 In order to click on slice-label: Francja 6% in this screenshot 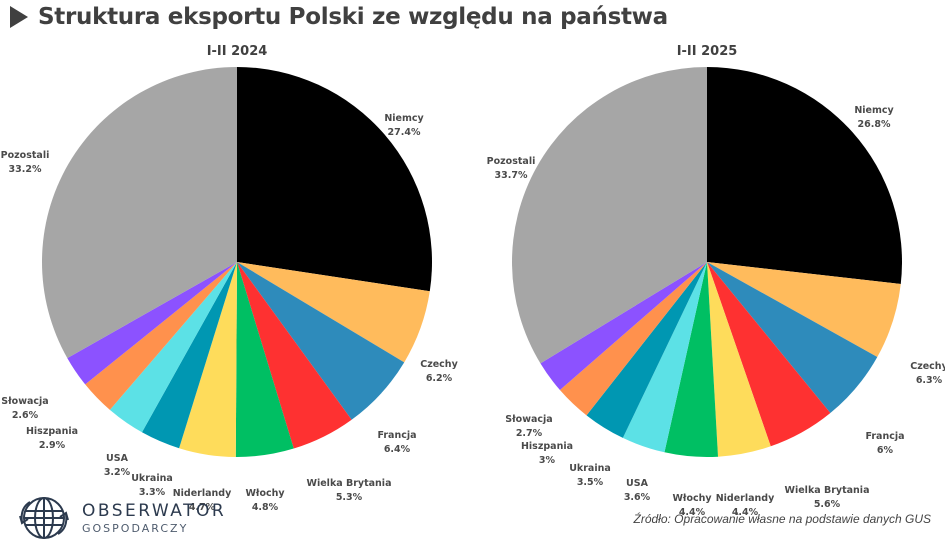, I will do `click(884, 444)`.